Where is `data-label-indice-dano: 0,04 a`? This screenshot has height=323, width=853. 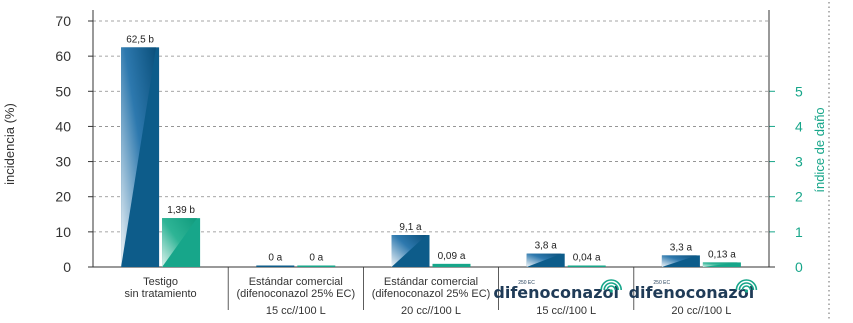 data-label-indice-dano: 0,04 a is located at coordinates (587, 258).